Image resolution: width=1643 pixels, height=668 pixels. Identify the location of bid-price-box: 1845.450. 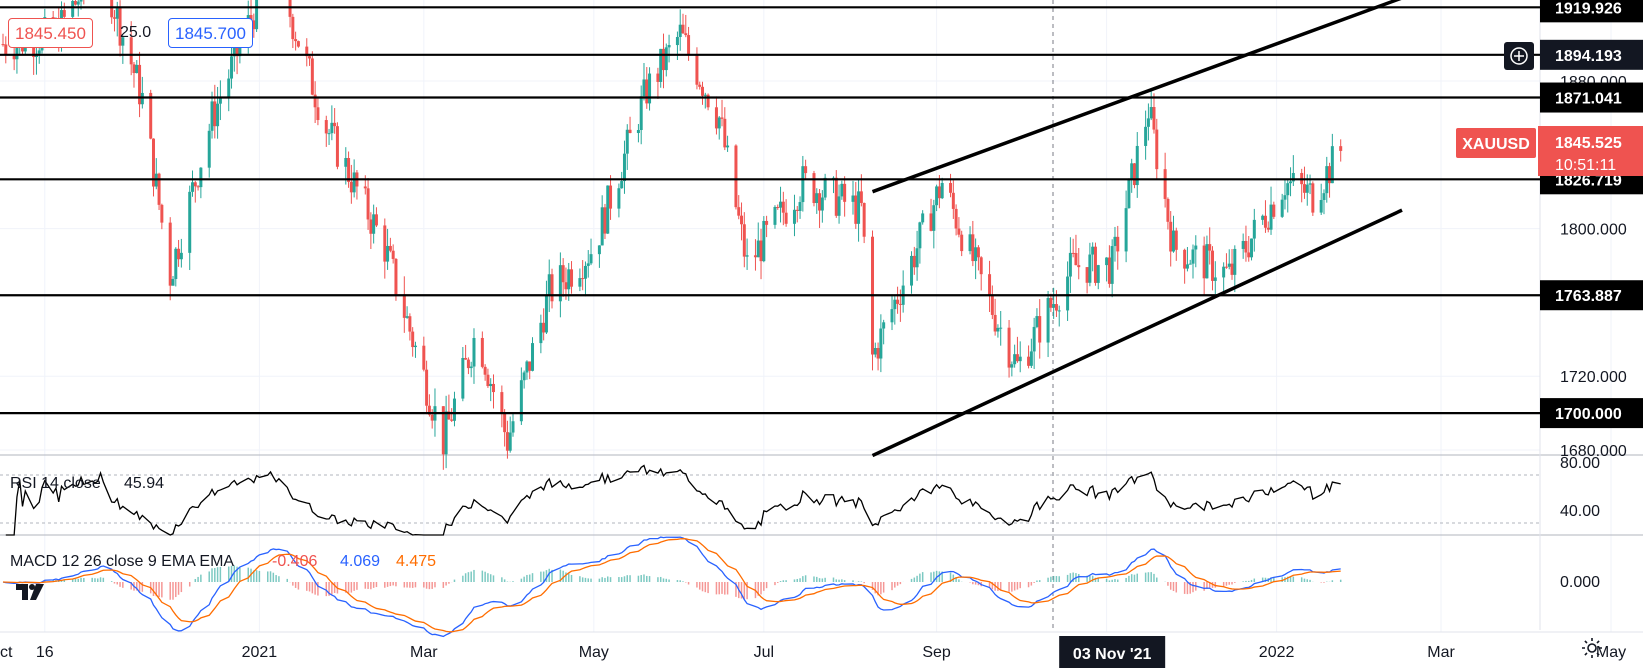
(50, 33).